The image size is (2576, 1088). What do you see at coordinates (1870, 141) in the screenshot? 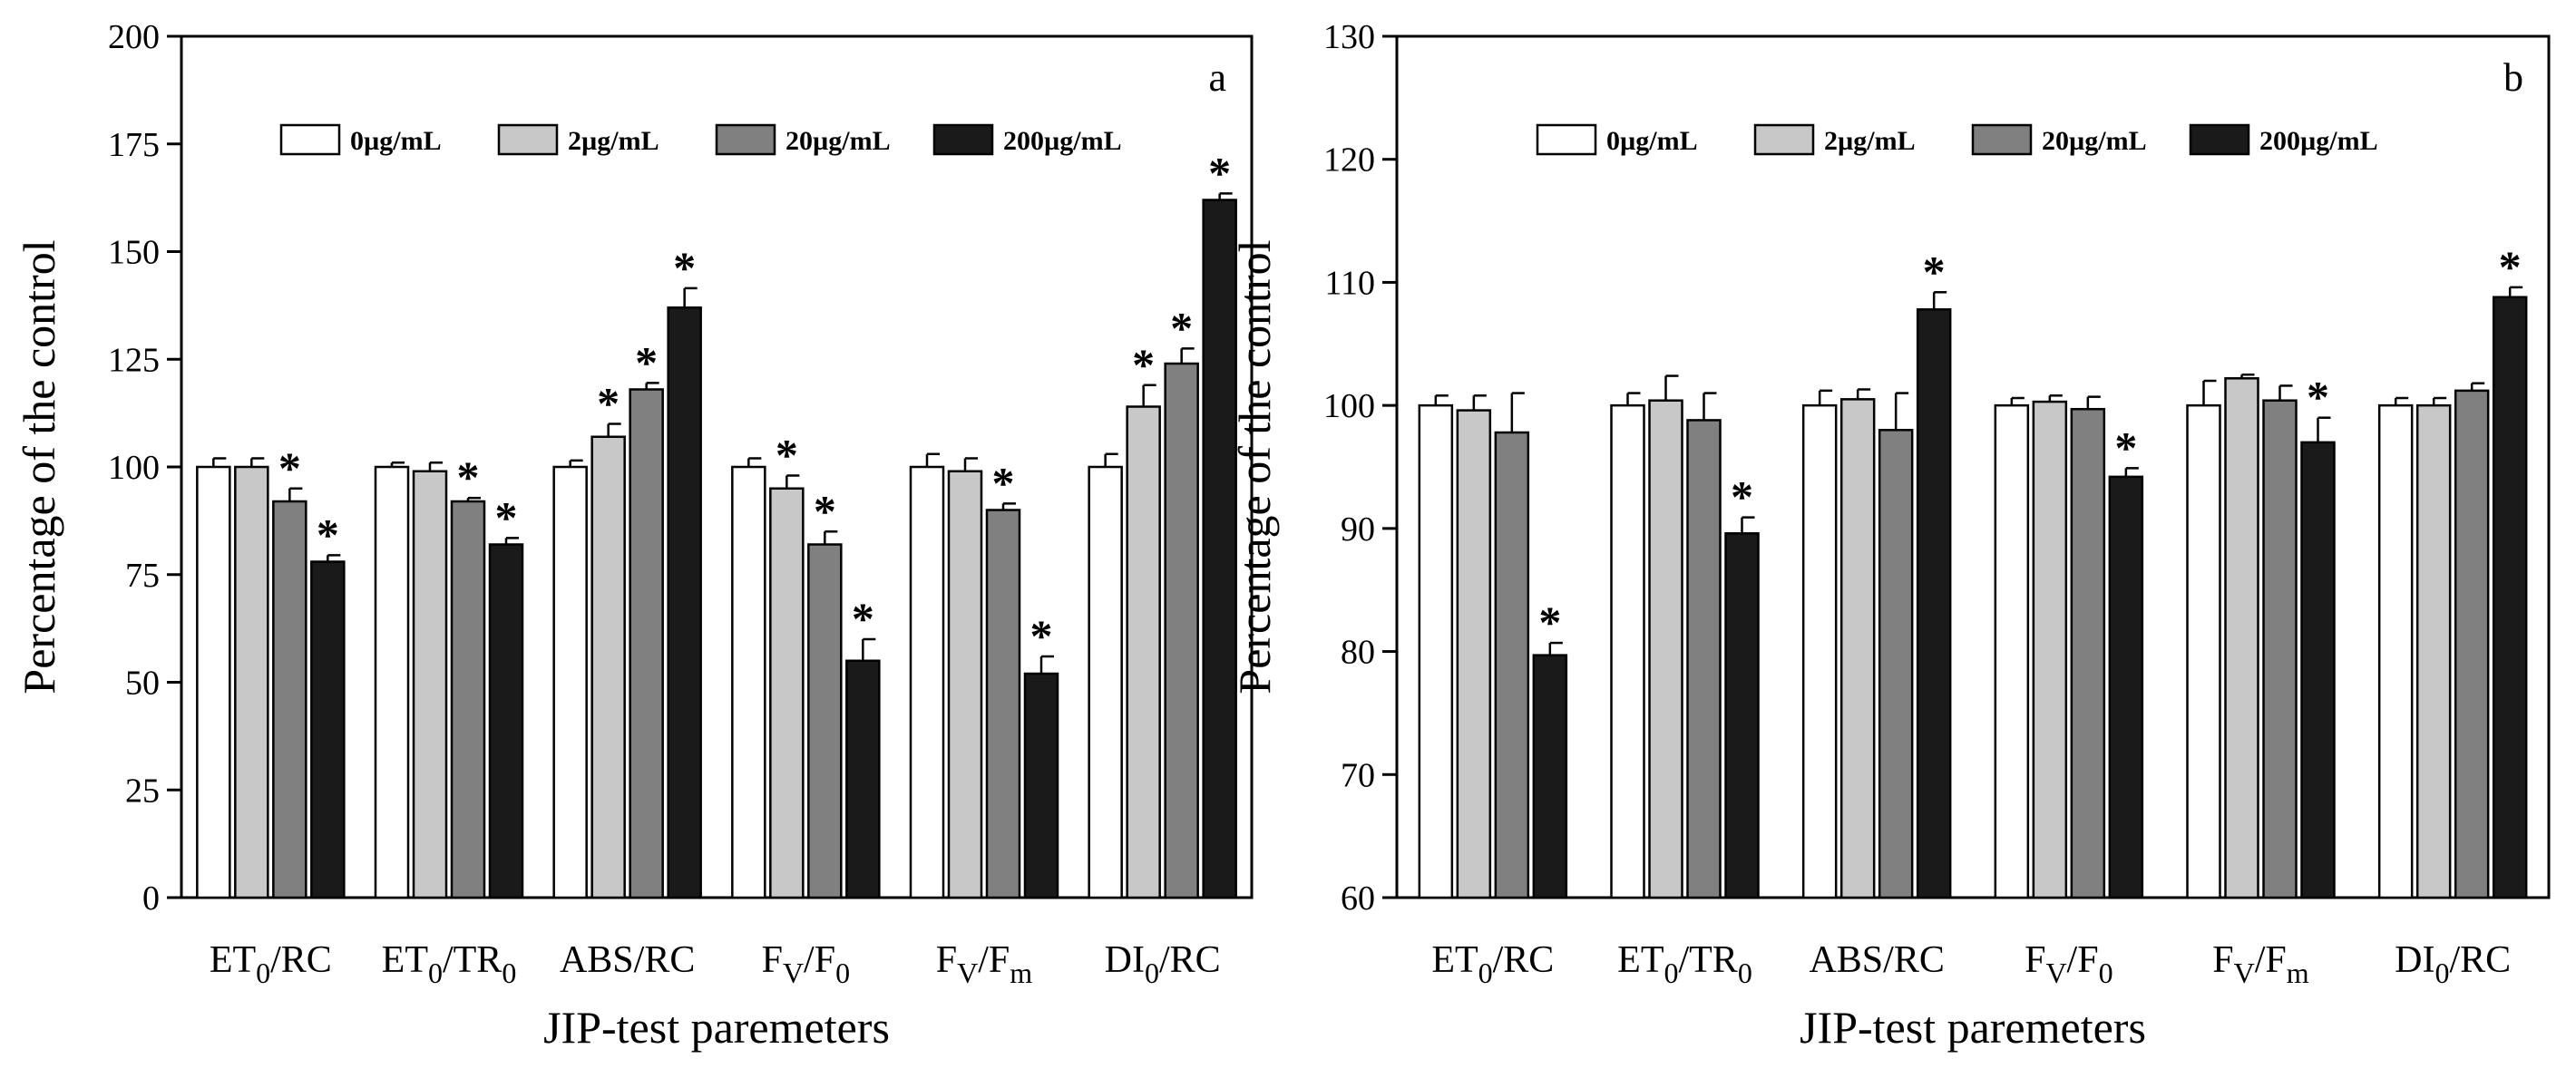
I see `legend-label: 2µg/mL` at bounding box center [1870, 141].